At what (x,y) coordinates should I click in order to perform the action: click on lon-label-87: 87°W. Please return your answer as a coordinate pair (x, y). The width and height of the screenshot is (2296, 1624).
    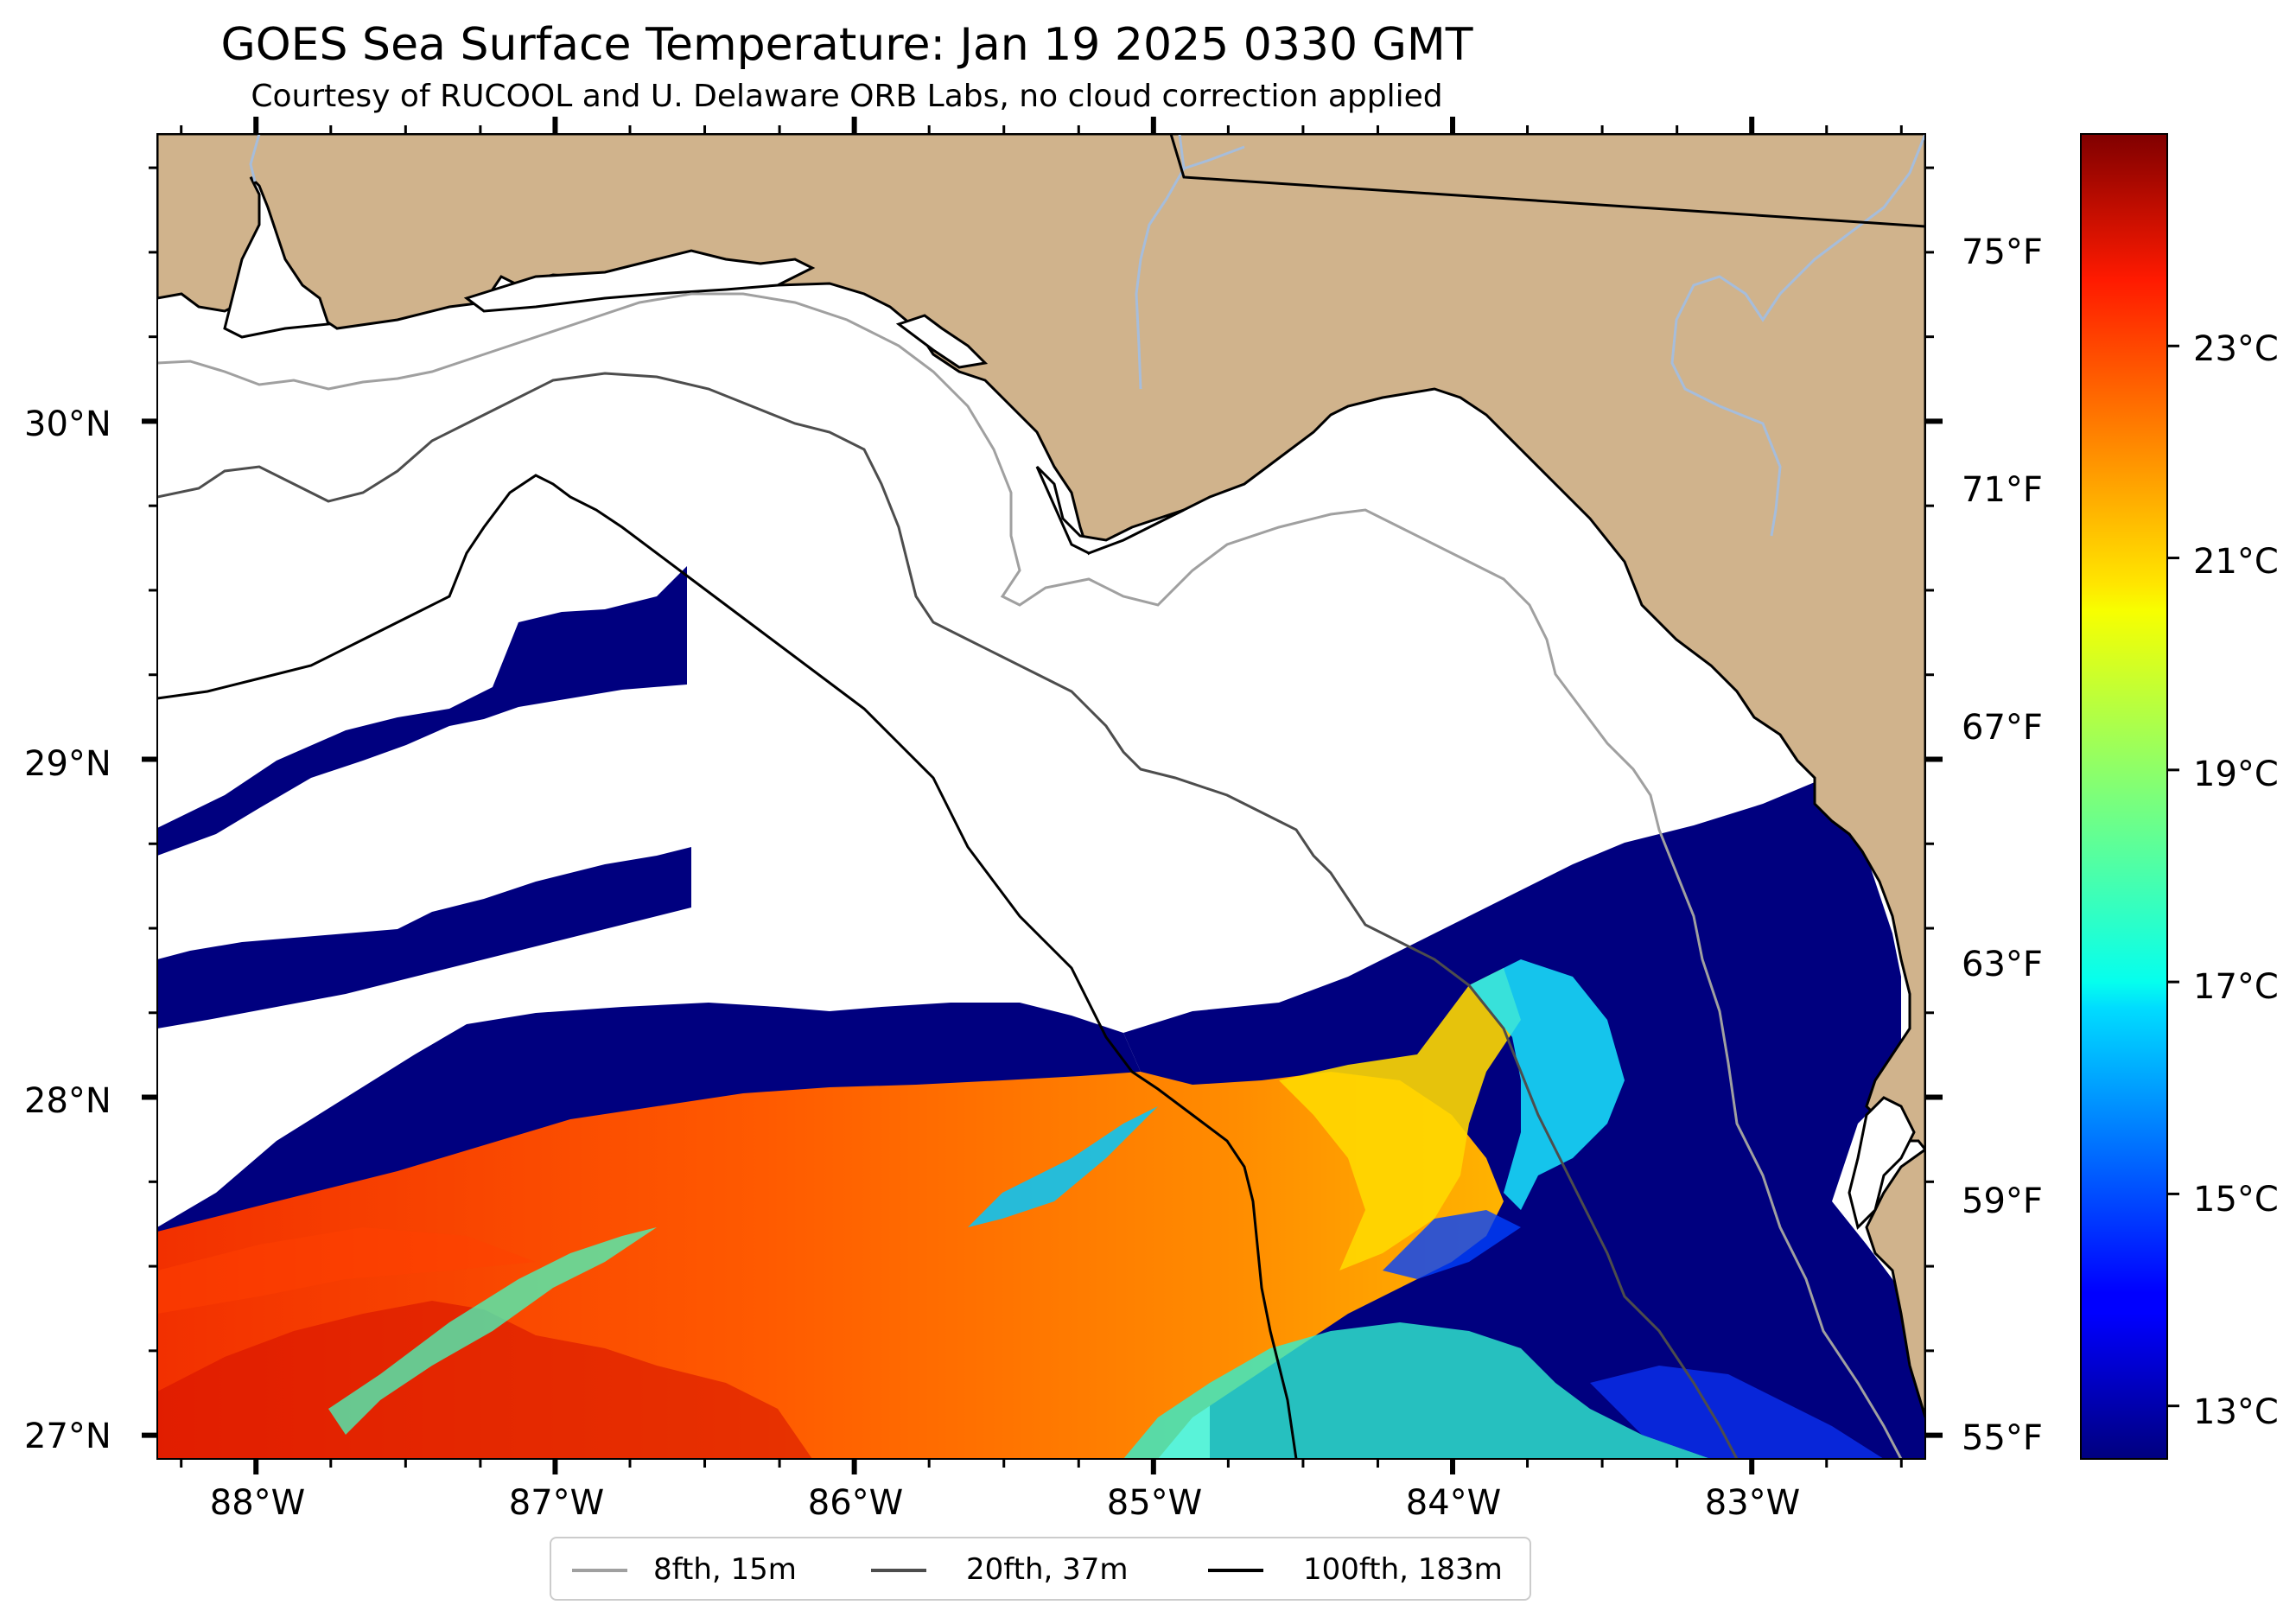
    Looking at the image, I should click on (556, 1503).